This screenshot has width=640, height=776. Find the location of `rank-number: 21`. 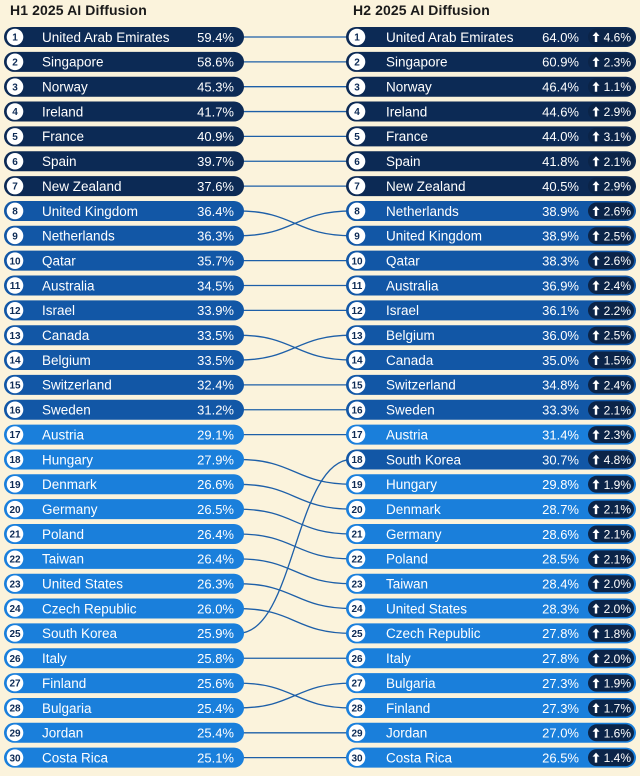

rank-number: 21 is located at coordinates (15, 535).